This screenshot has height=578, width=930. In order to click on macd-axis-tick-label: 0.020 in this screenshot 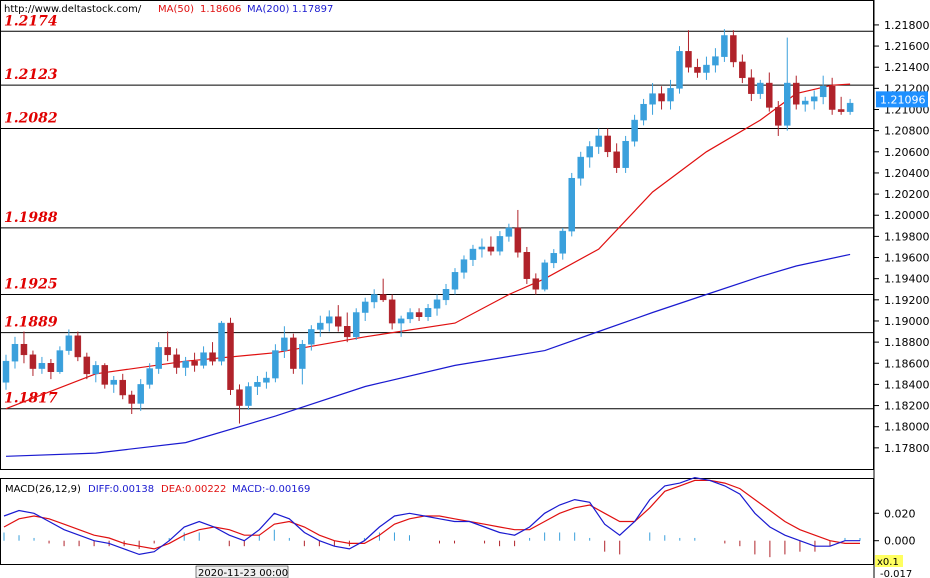, I will do `click(900, 513)`.